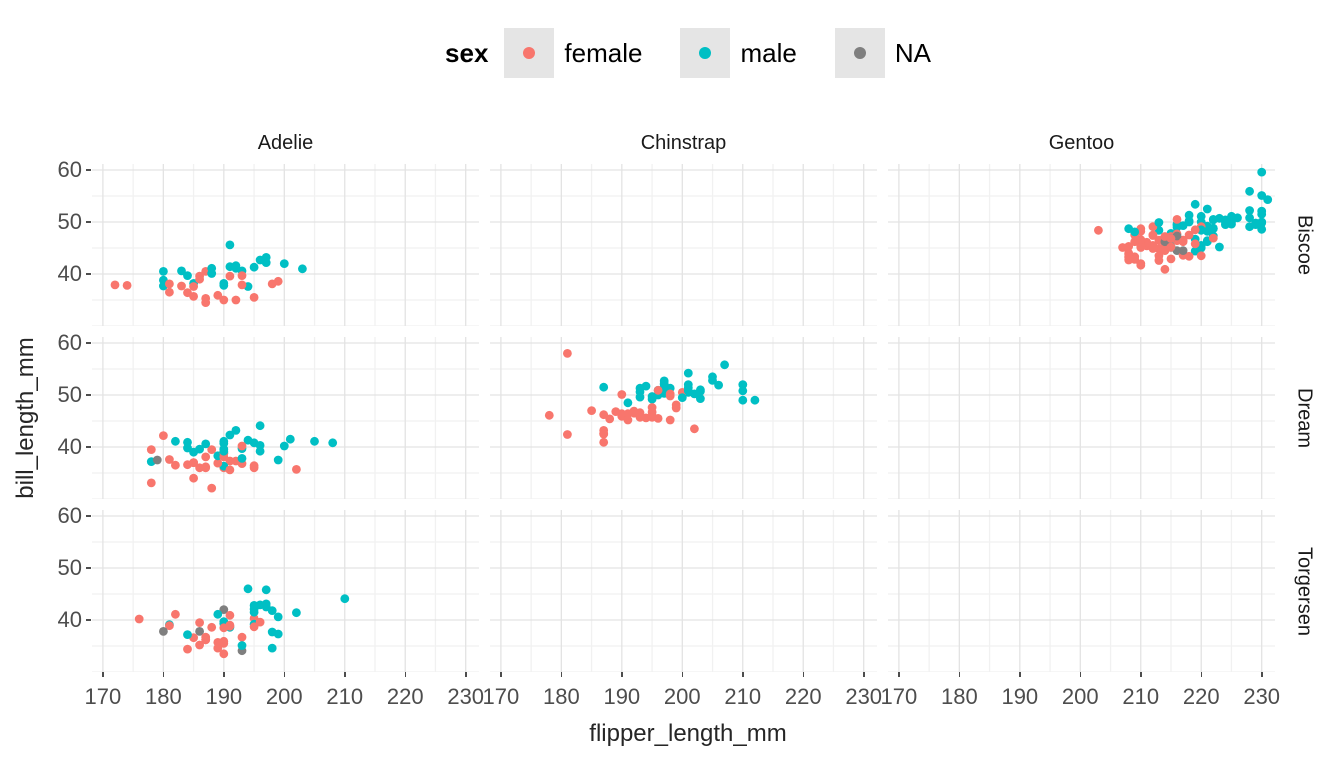 Image resolution: width=1344 pixels, height=768 pixels. Describe the element at coordinates (859, 53) in the screenshot. I see `legend-key-na` at that location.